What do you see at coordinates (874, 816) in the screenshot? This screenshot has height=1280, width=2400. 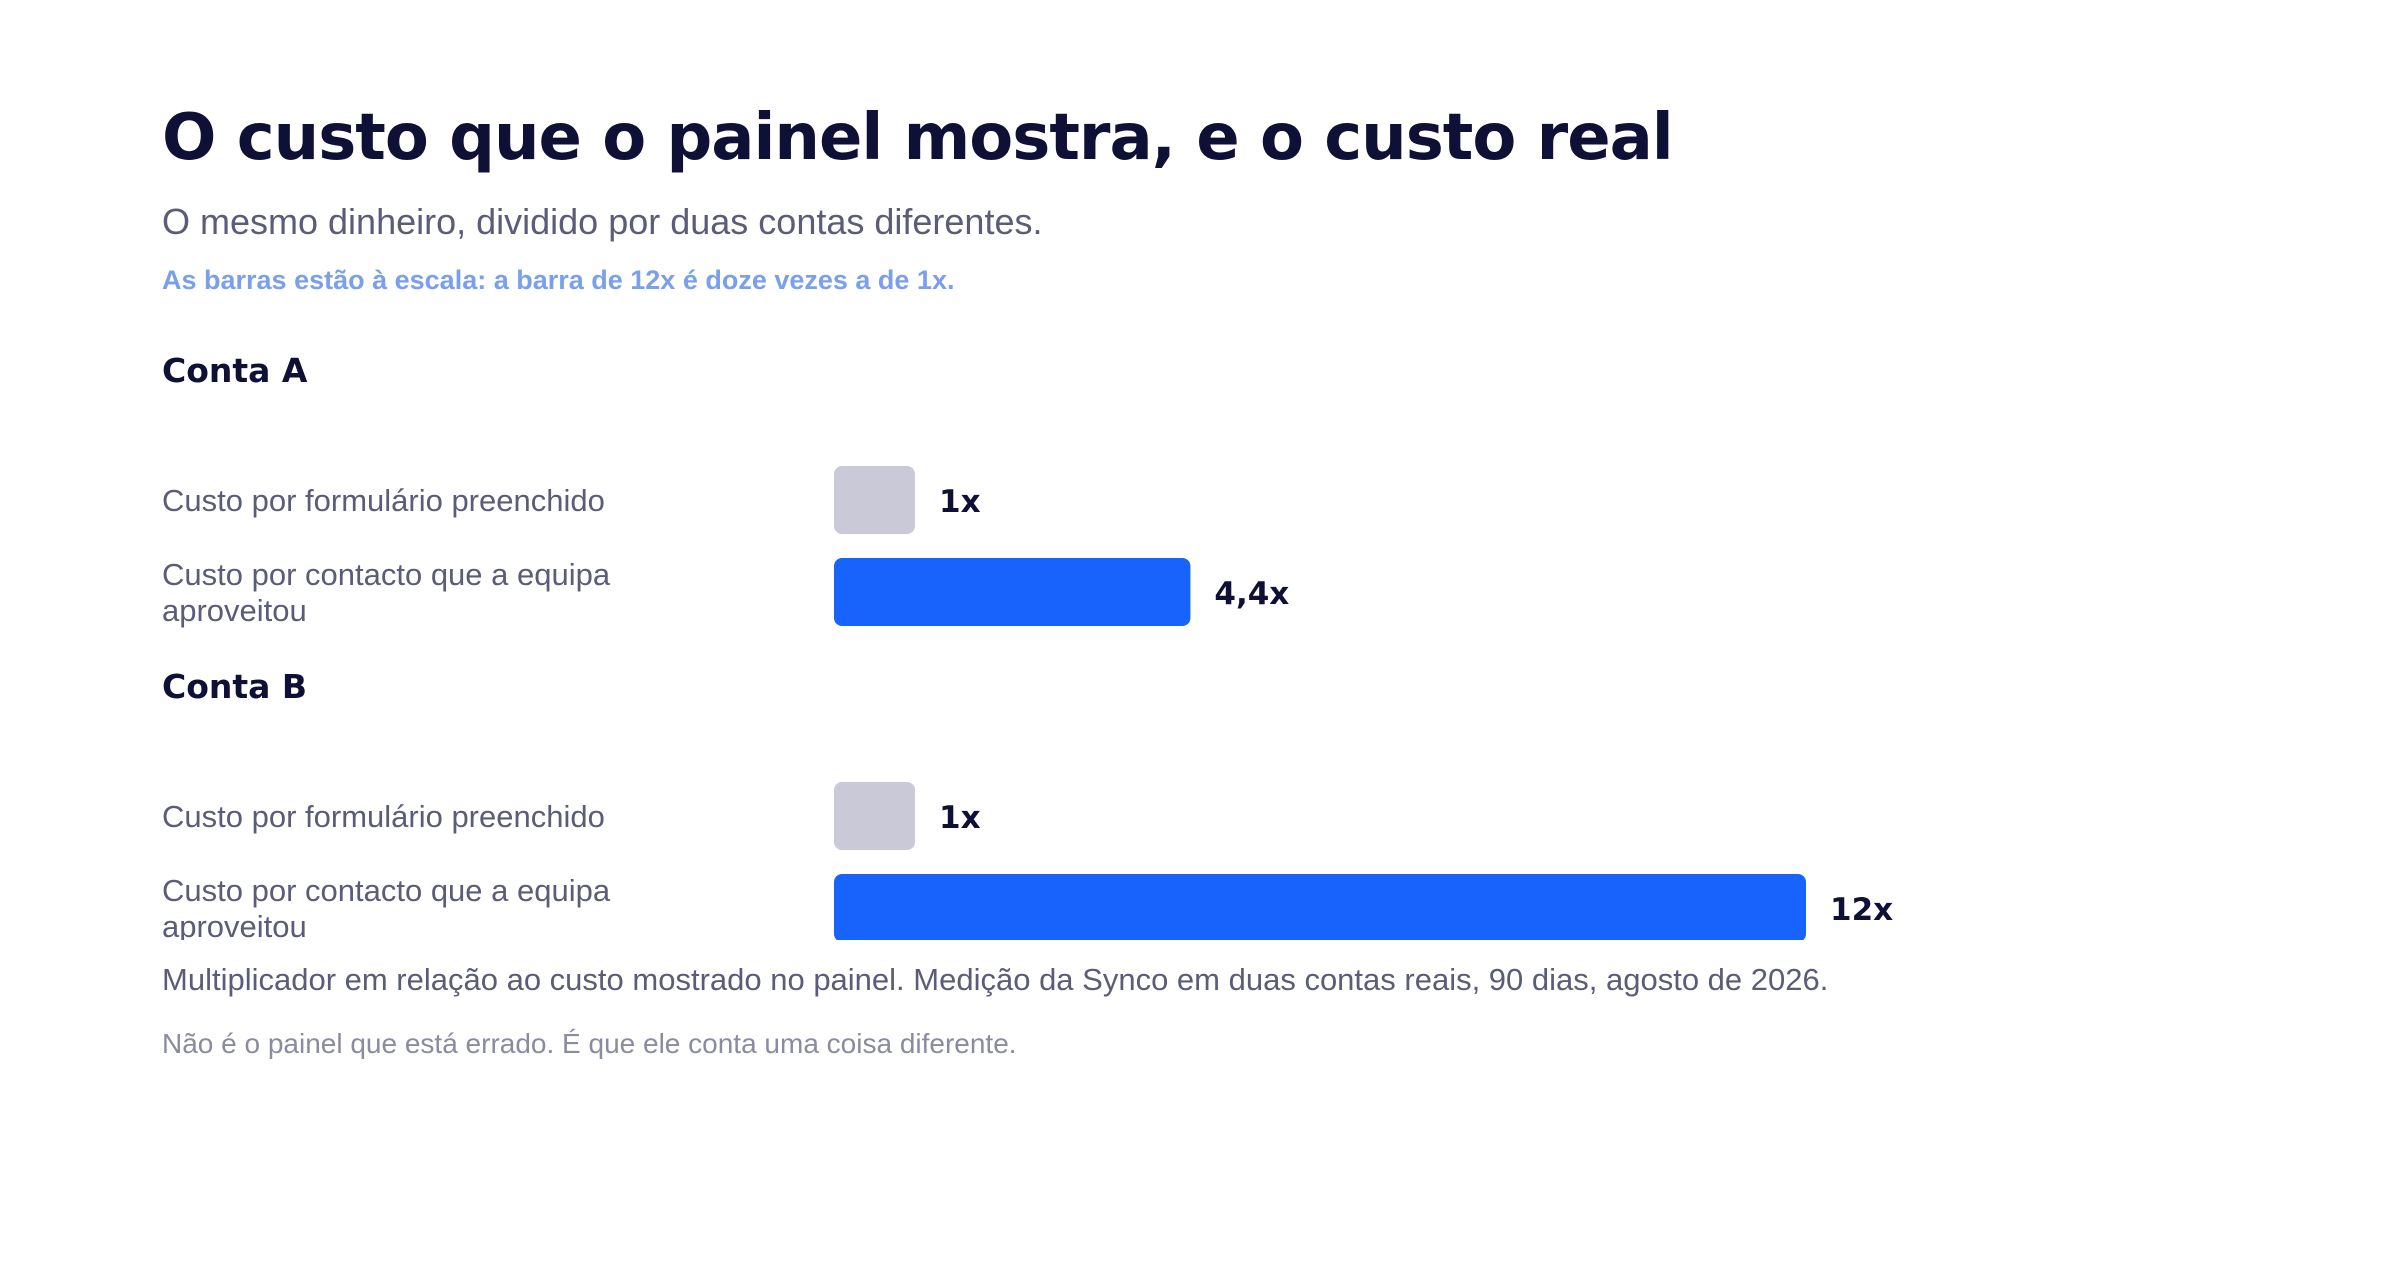 I see `bar-conta-b-formulario` at bounding box center [874, 816].